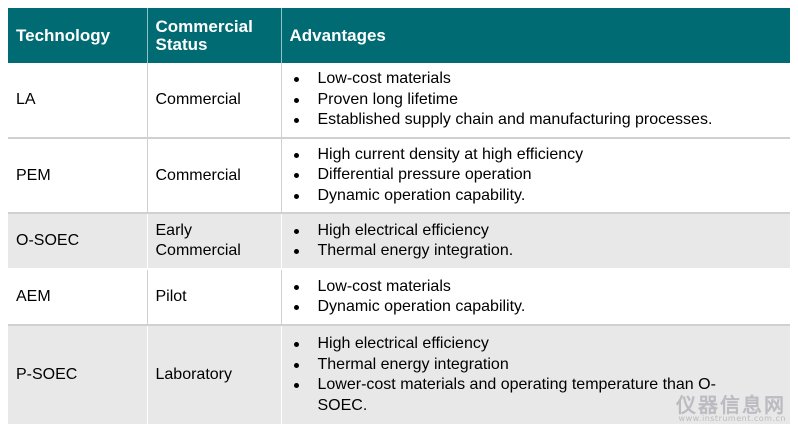  What do you see at coordinates (78, 297) in the screenshot?
I see `cell-technology: AEM` at bounding box center [78, 297].